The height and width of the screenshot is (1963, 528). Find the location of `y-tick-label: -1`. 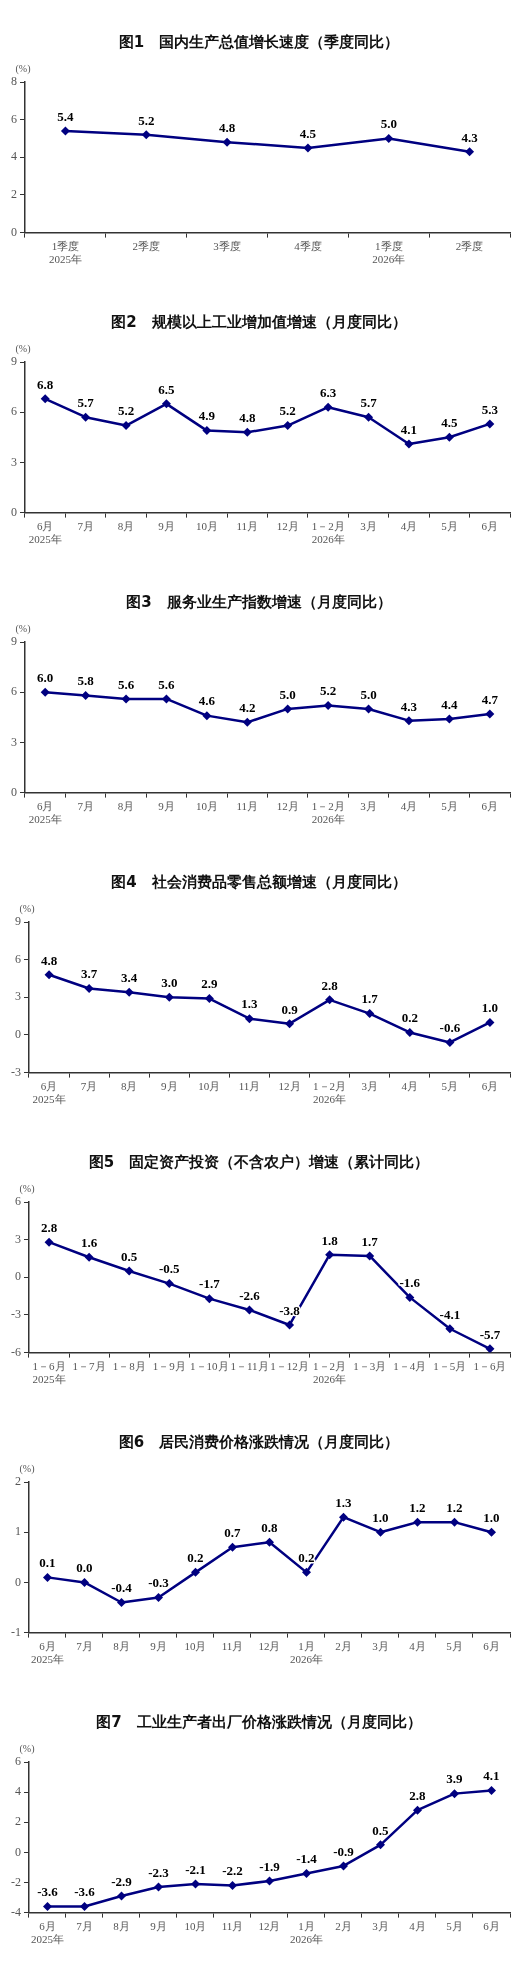

y-tick-label: -1 is located at coordinates (16, 1631).